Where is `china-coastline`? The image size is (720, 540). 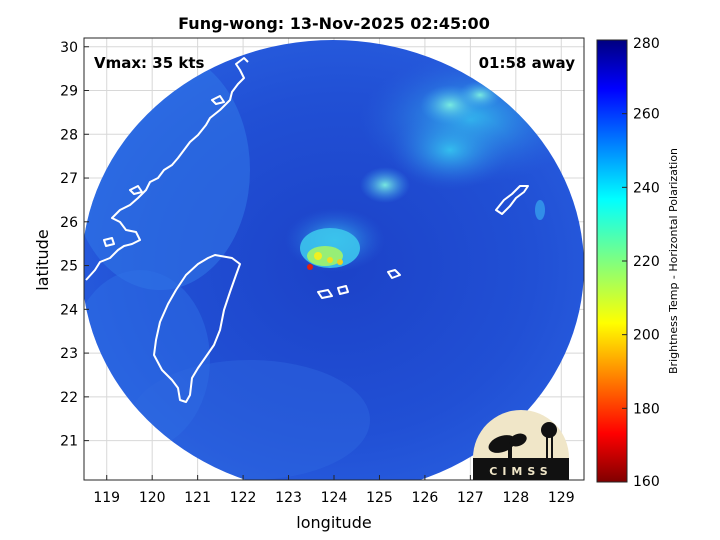 china-coastline is located at coordinates (167, 169).